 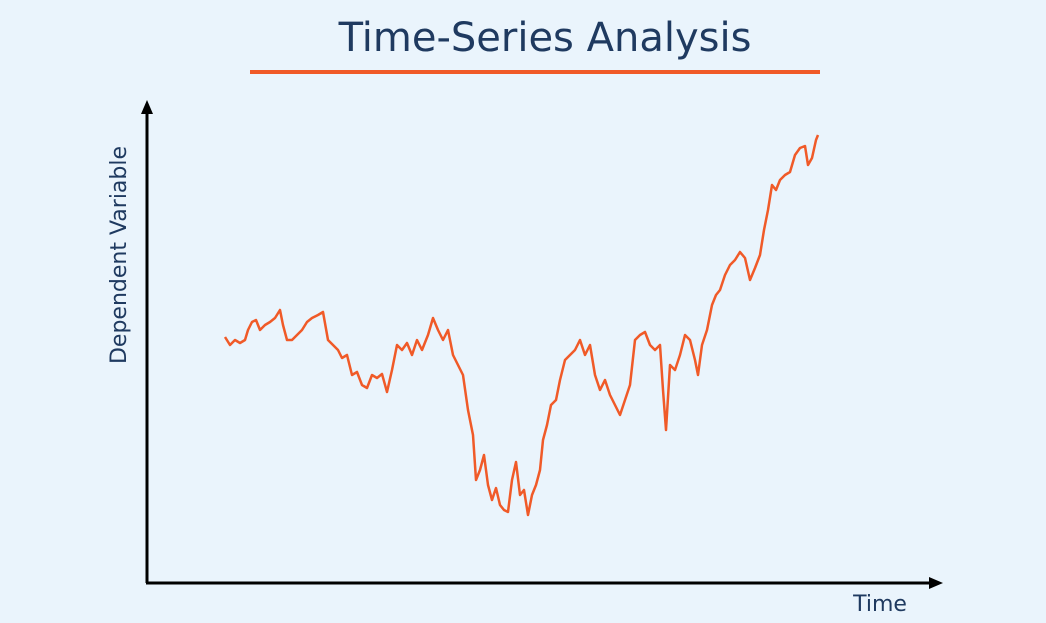 What do you see at coordinates (545, 38) in the screenshot?
I see `chart-title: Time-Series Analysis` at bounding box center [545, 38].